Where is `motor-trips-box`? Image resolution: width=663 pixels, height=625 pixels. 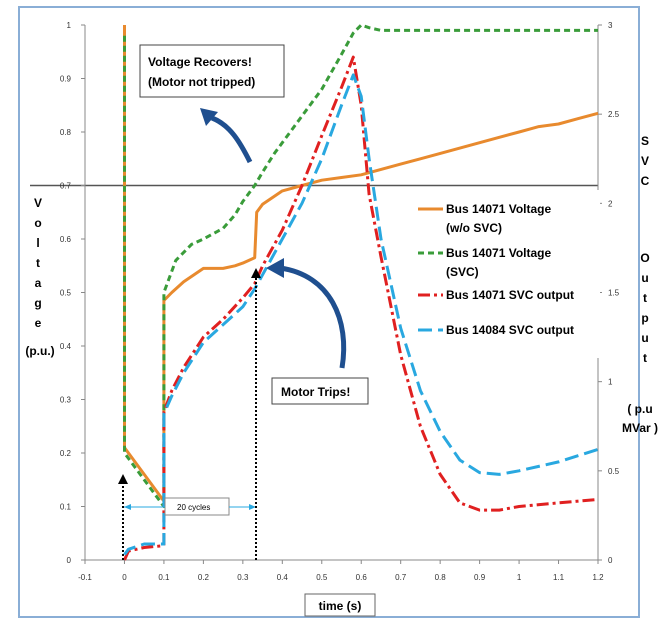
motor-trips-box is located at coordinates (320, 391).